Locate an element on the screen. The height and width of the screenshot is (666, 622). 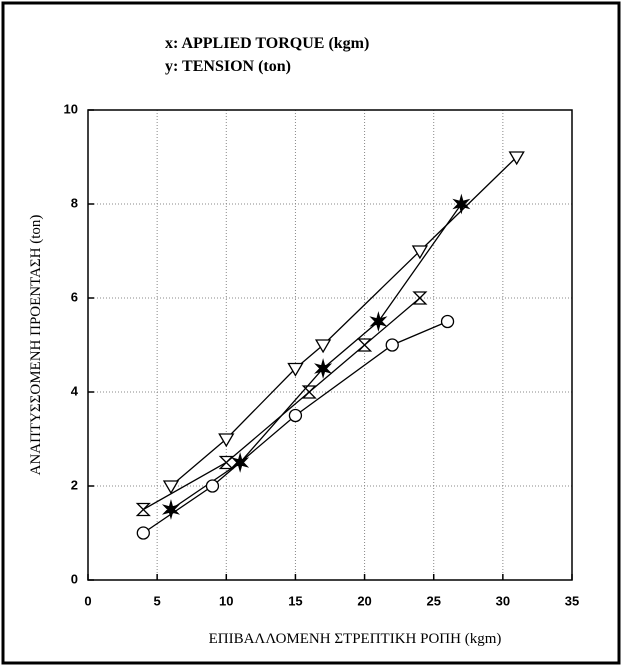
y-tick-label: 0 is located at coordinates (74, 578).